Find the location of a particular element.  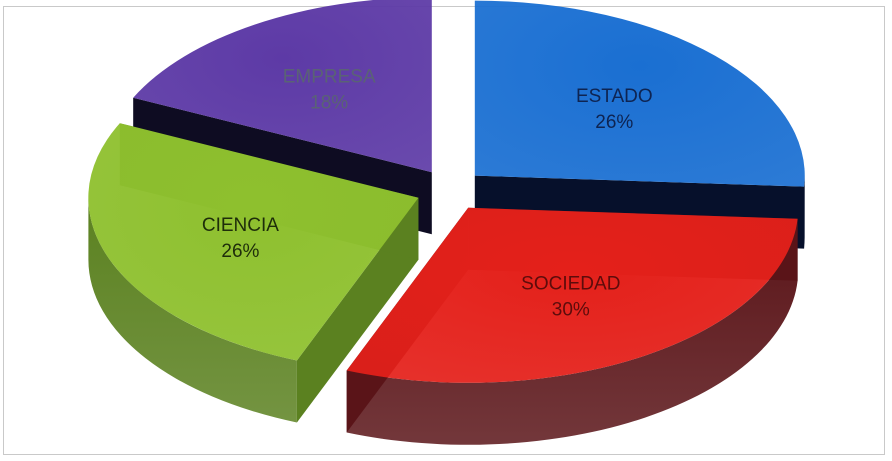

slice-label-estado: ESTADO is located at coordinates (614, 96).